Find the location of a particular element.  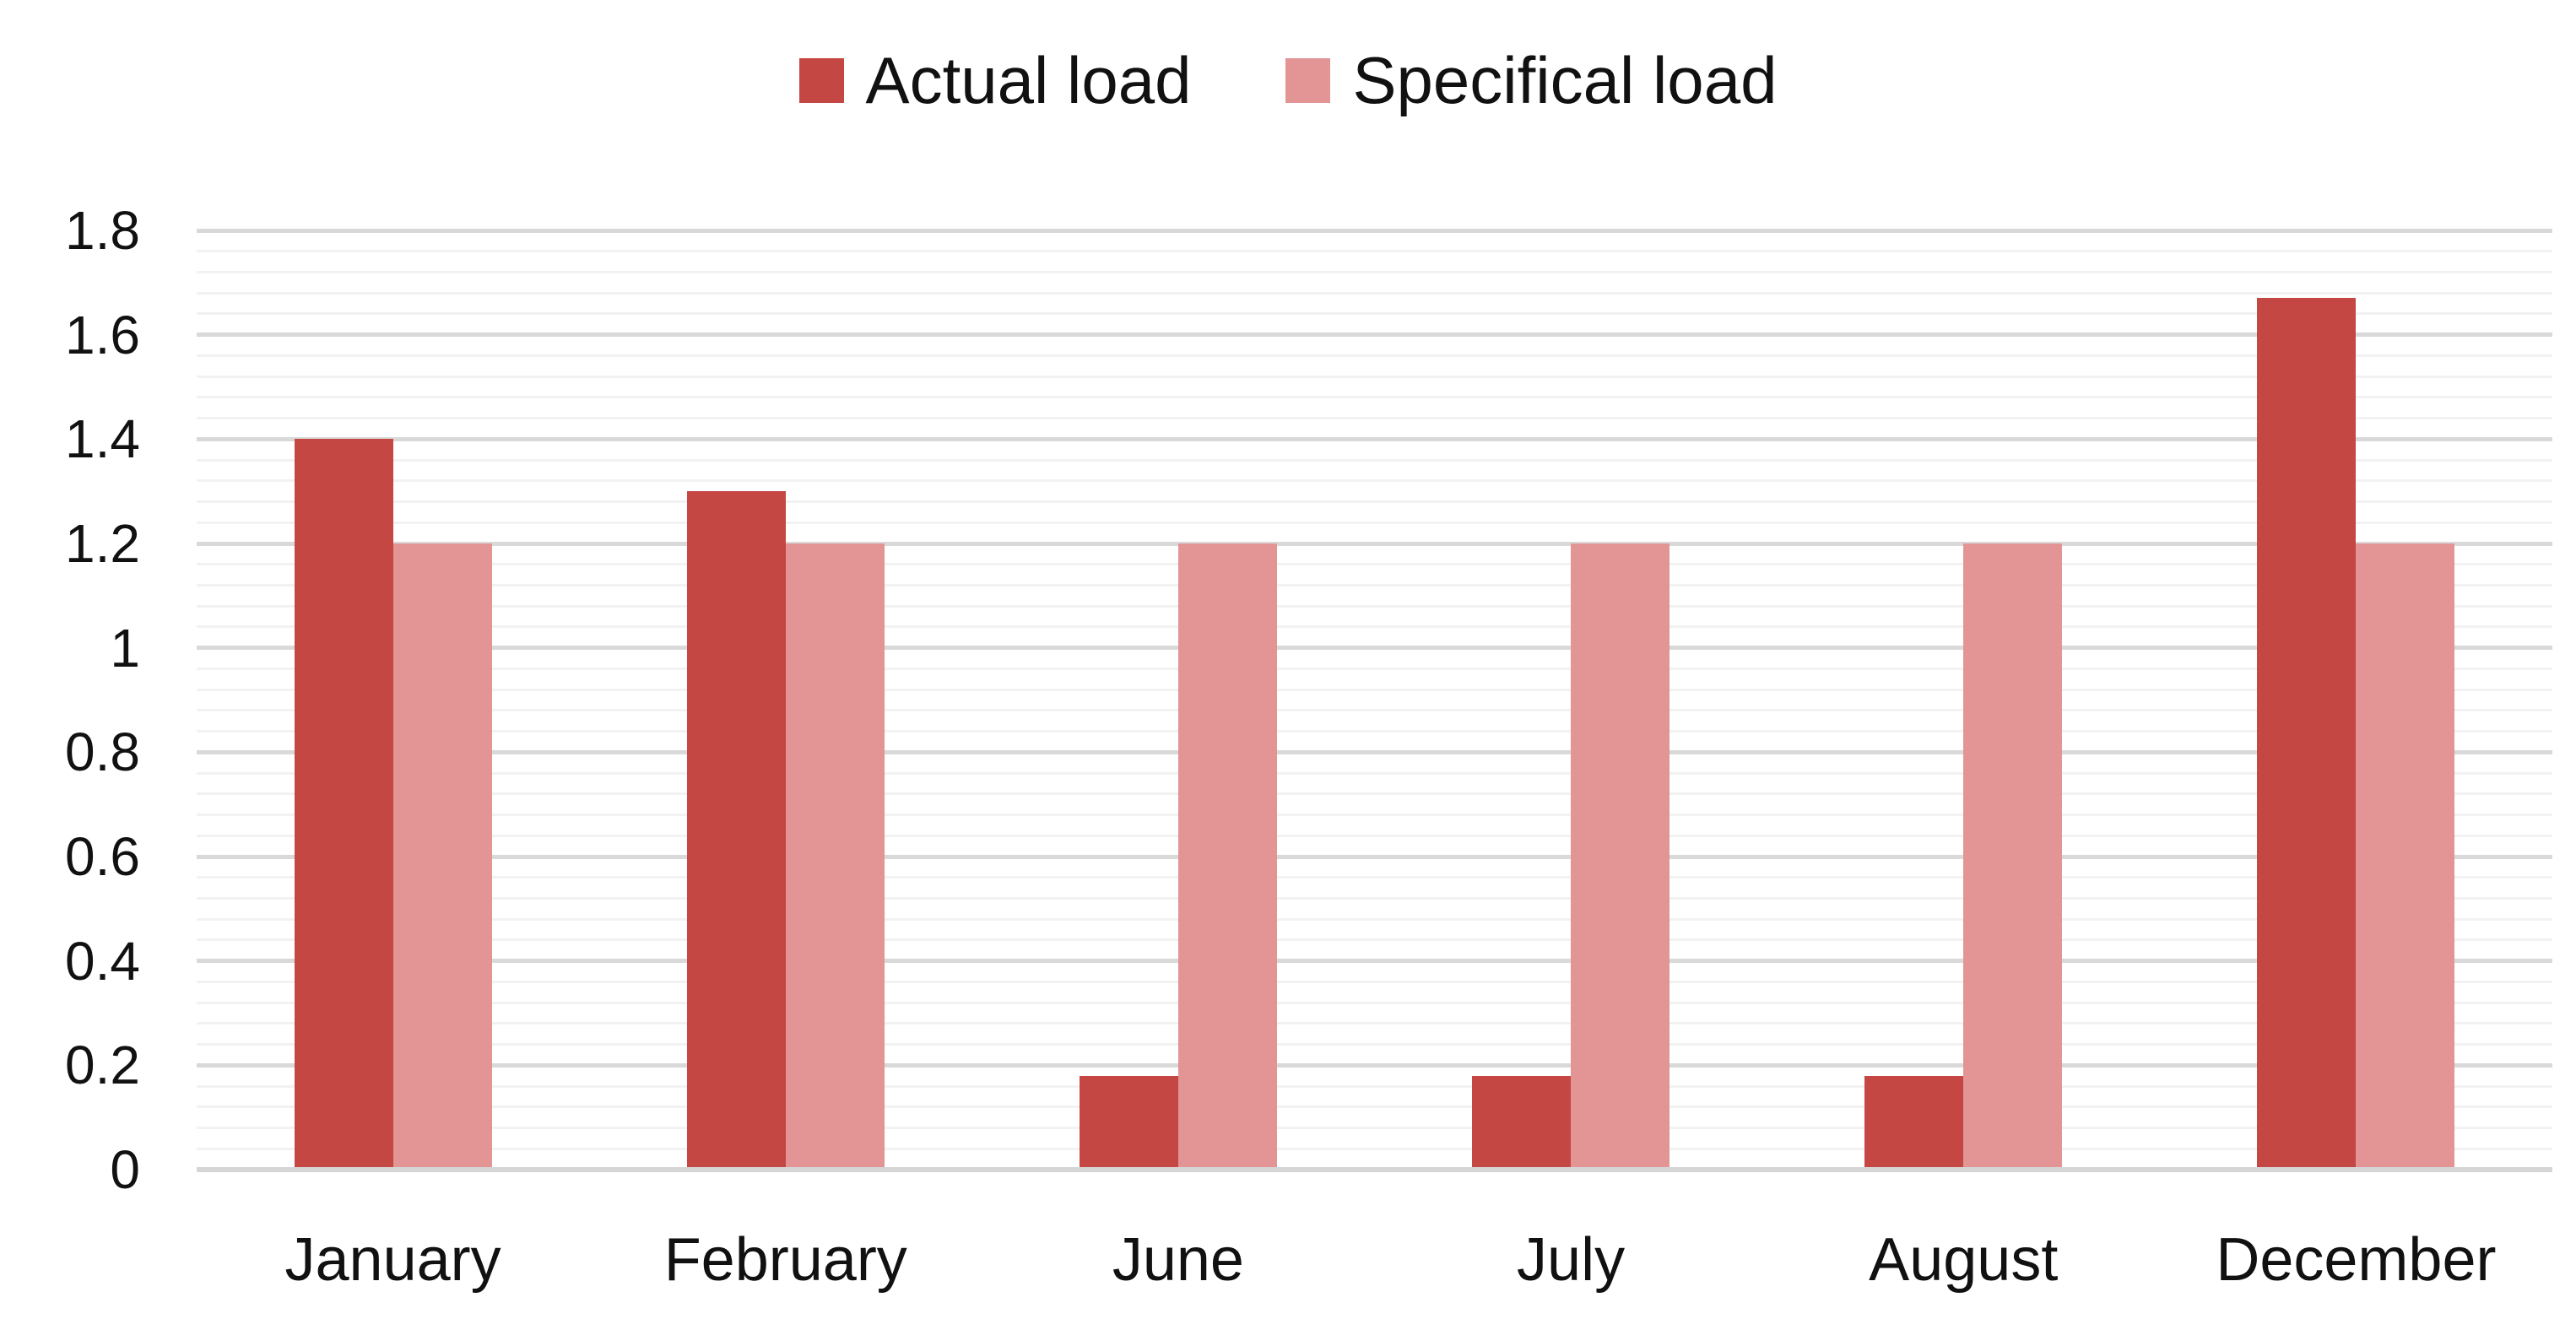

bar-actual-load-july is located at coordinates (1522, 1122).